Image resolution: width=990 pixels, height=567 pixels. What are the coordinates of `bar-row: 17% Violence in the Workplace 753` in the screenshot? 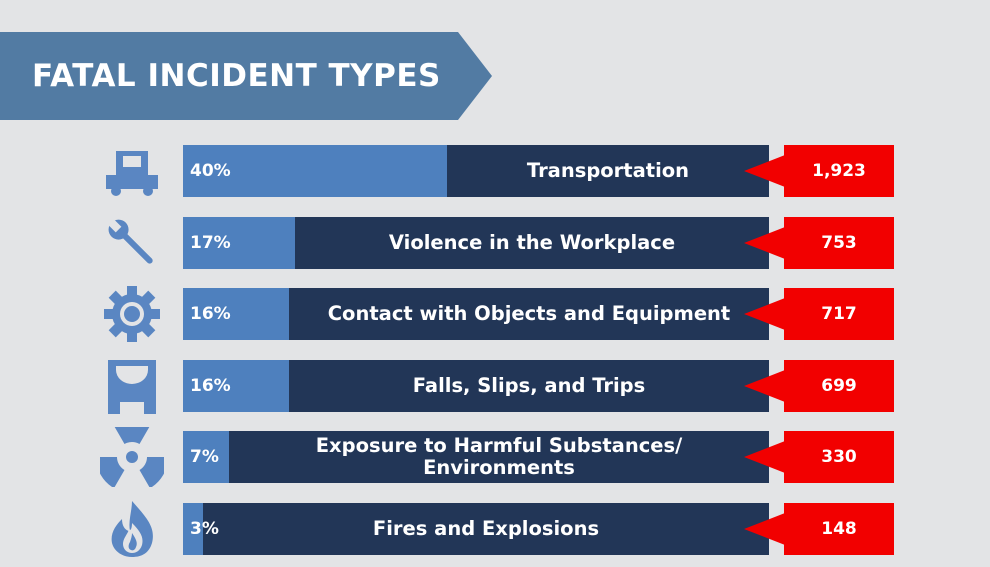 It's located at (495, 242).